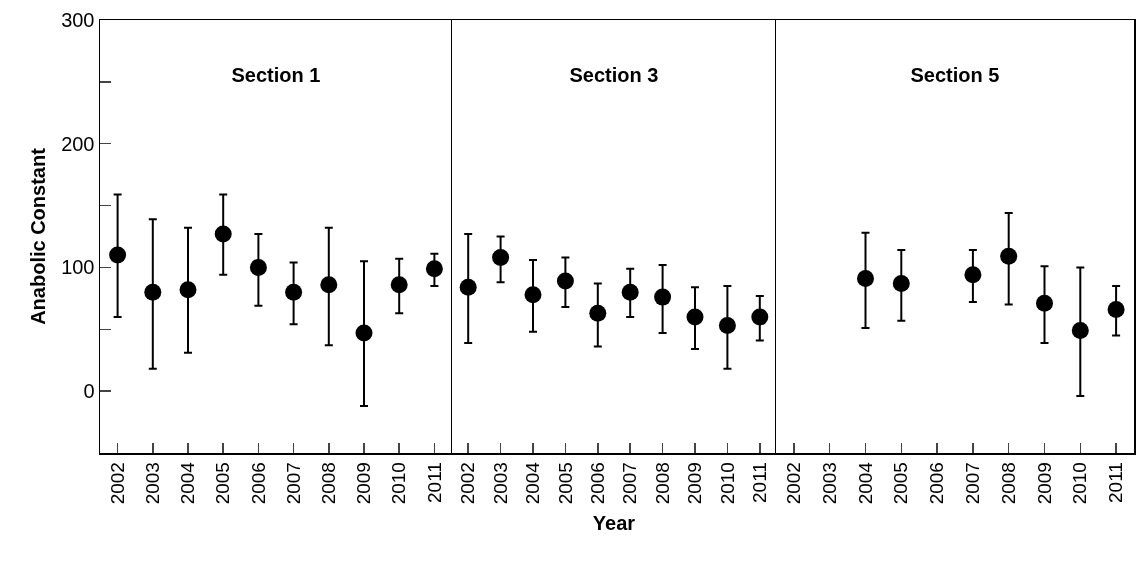 The image size is (1148, 562). I want to click on y-tick-label: 0, so click(89, 391).